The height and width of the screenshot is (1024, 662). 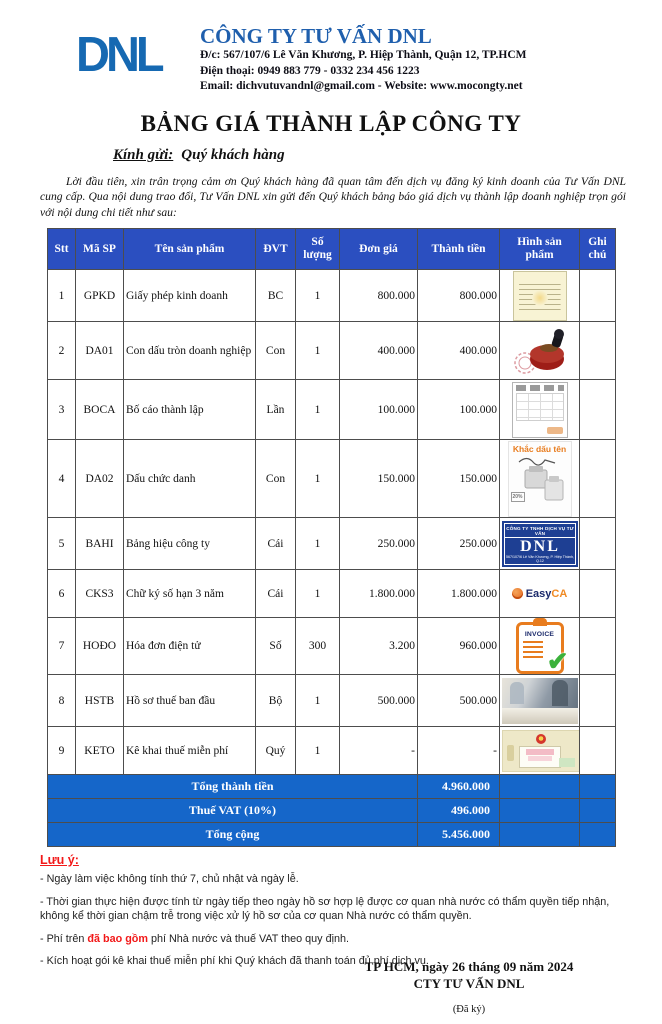 What do you see at coordinates (143, 154) in the screenshot?
I see `greeting-label: Kính gửi:` at bounding box center [143, 154].